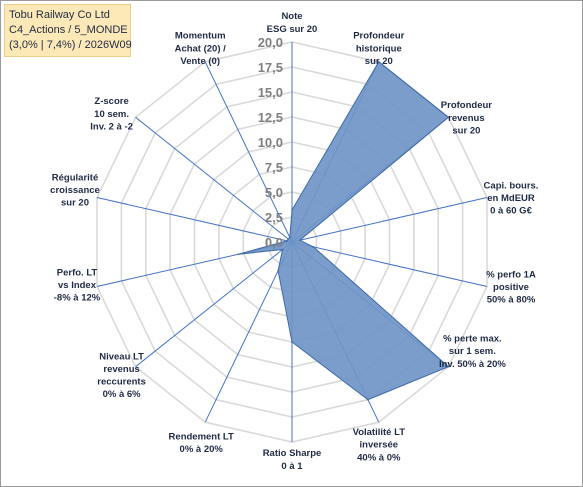  I want to click on tick-label: 10,0, so click(270, 142).